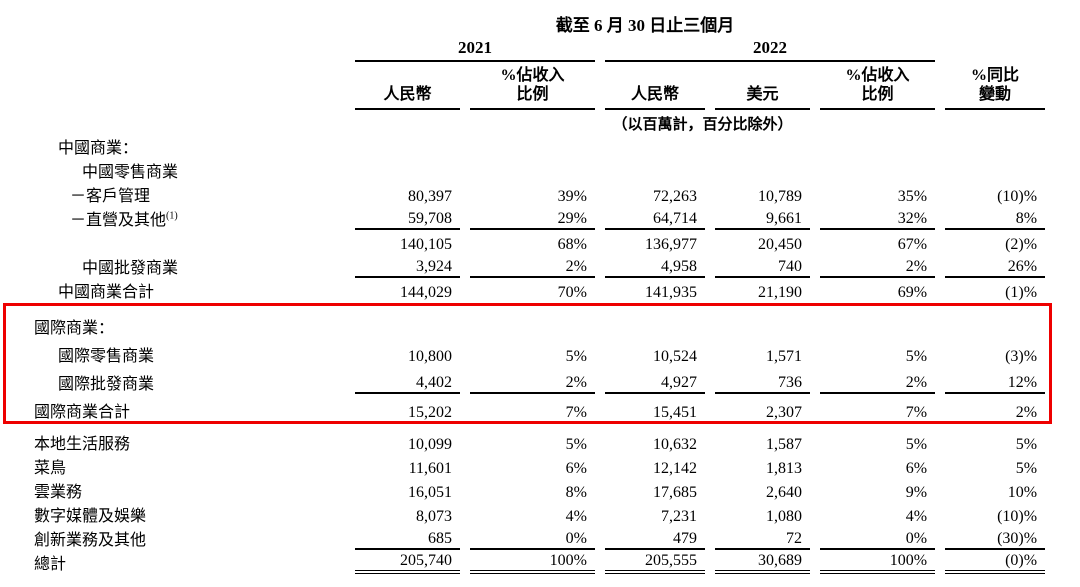 The width and height of the screenshot is (1080, 587). I want to click on cell-usd-2022: 9,661, so click(762, 218).